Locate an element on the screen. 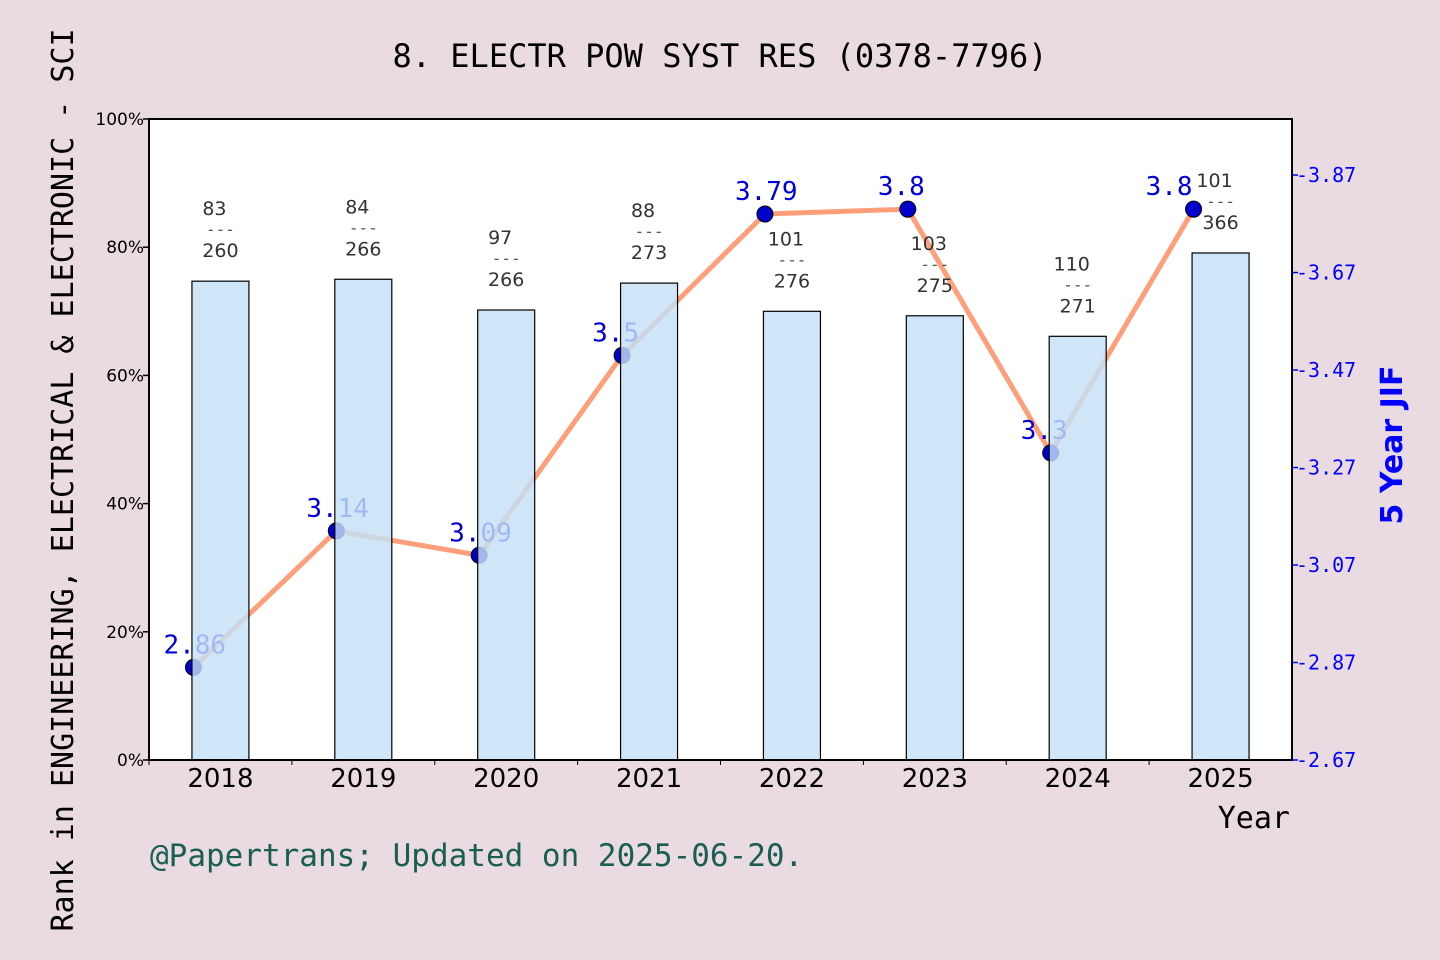 The width and height of the screenshot is (1440, 960). x-tick-label: 2018 is located at coordinates (220, 779).